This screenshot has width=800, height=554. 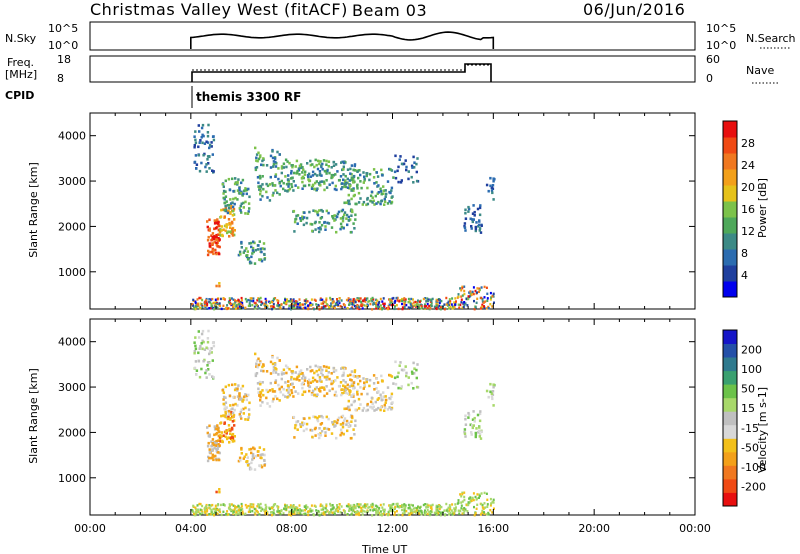 What do you see at coordinates (63, 28) in the screenshot?
I see `nsky-tick-top: 10^5` at bounding box center [63, 28].